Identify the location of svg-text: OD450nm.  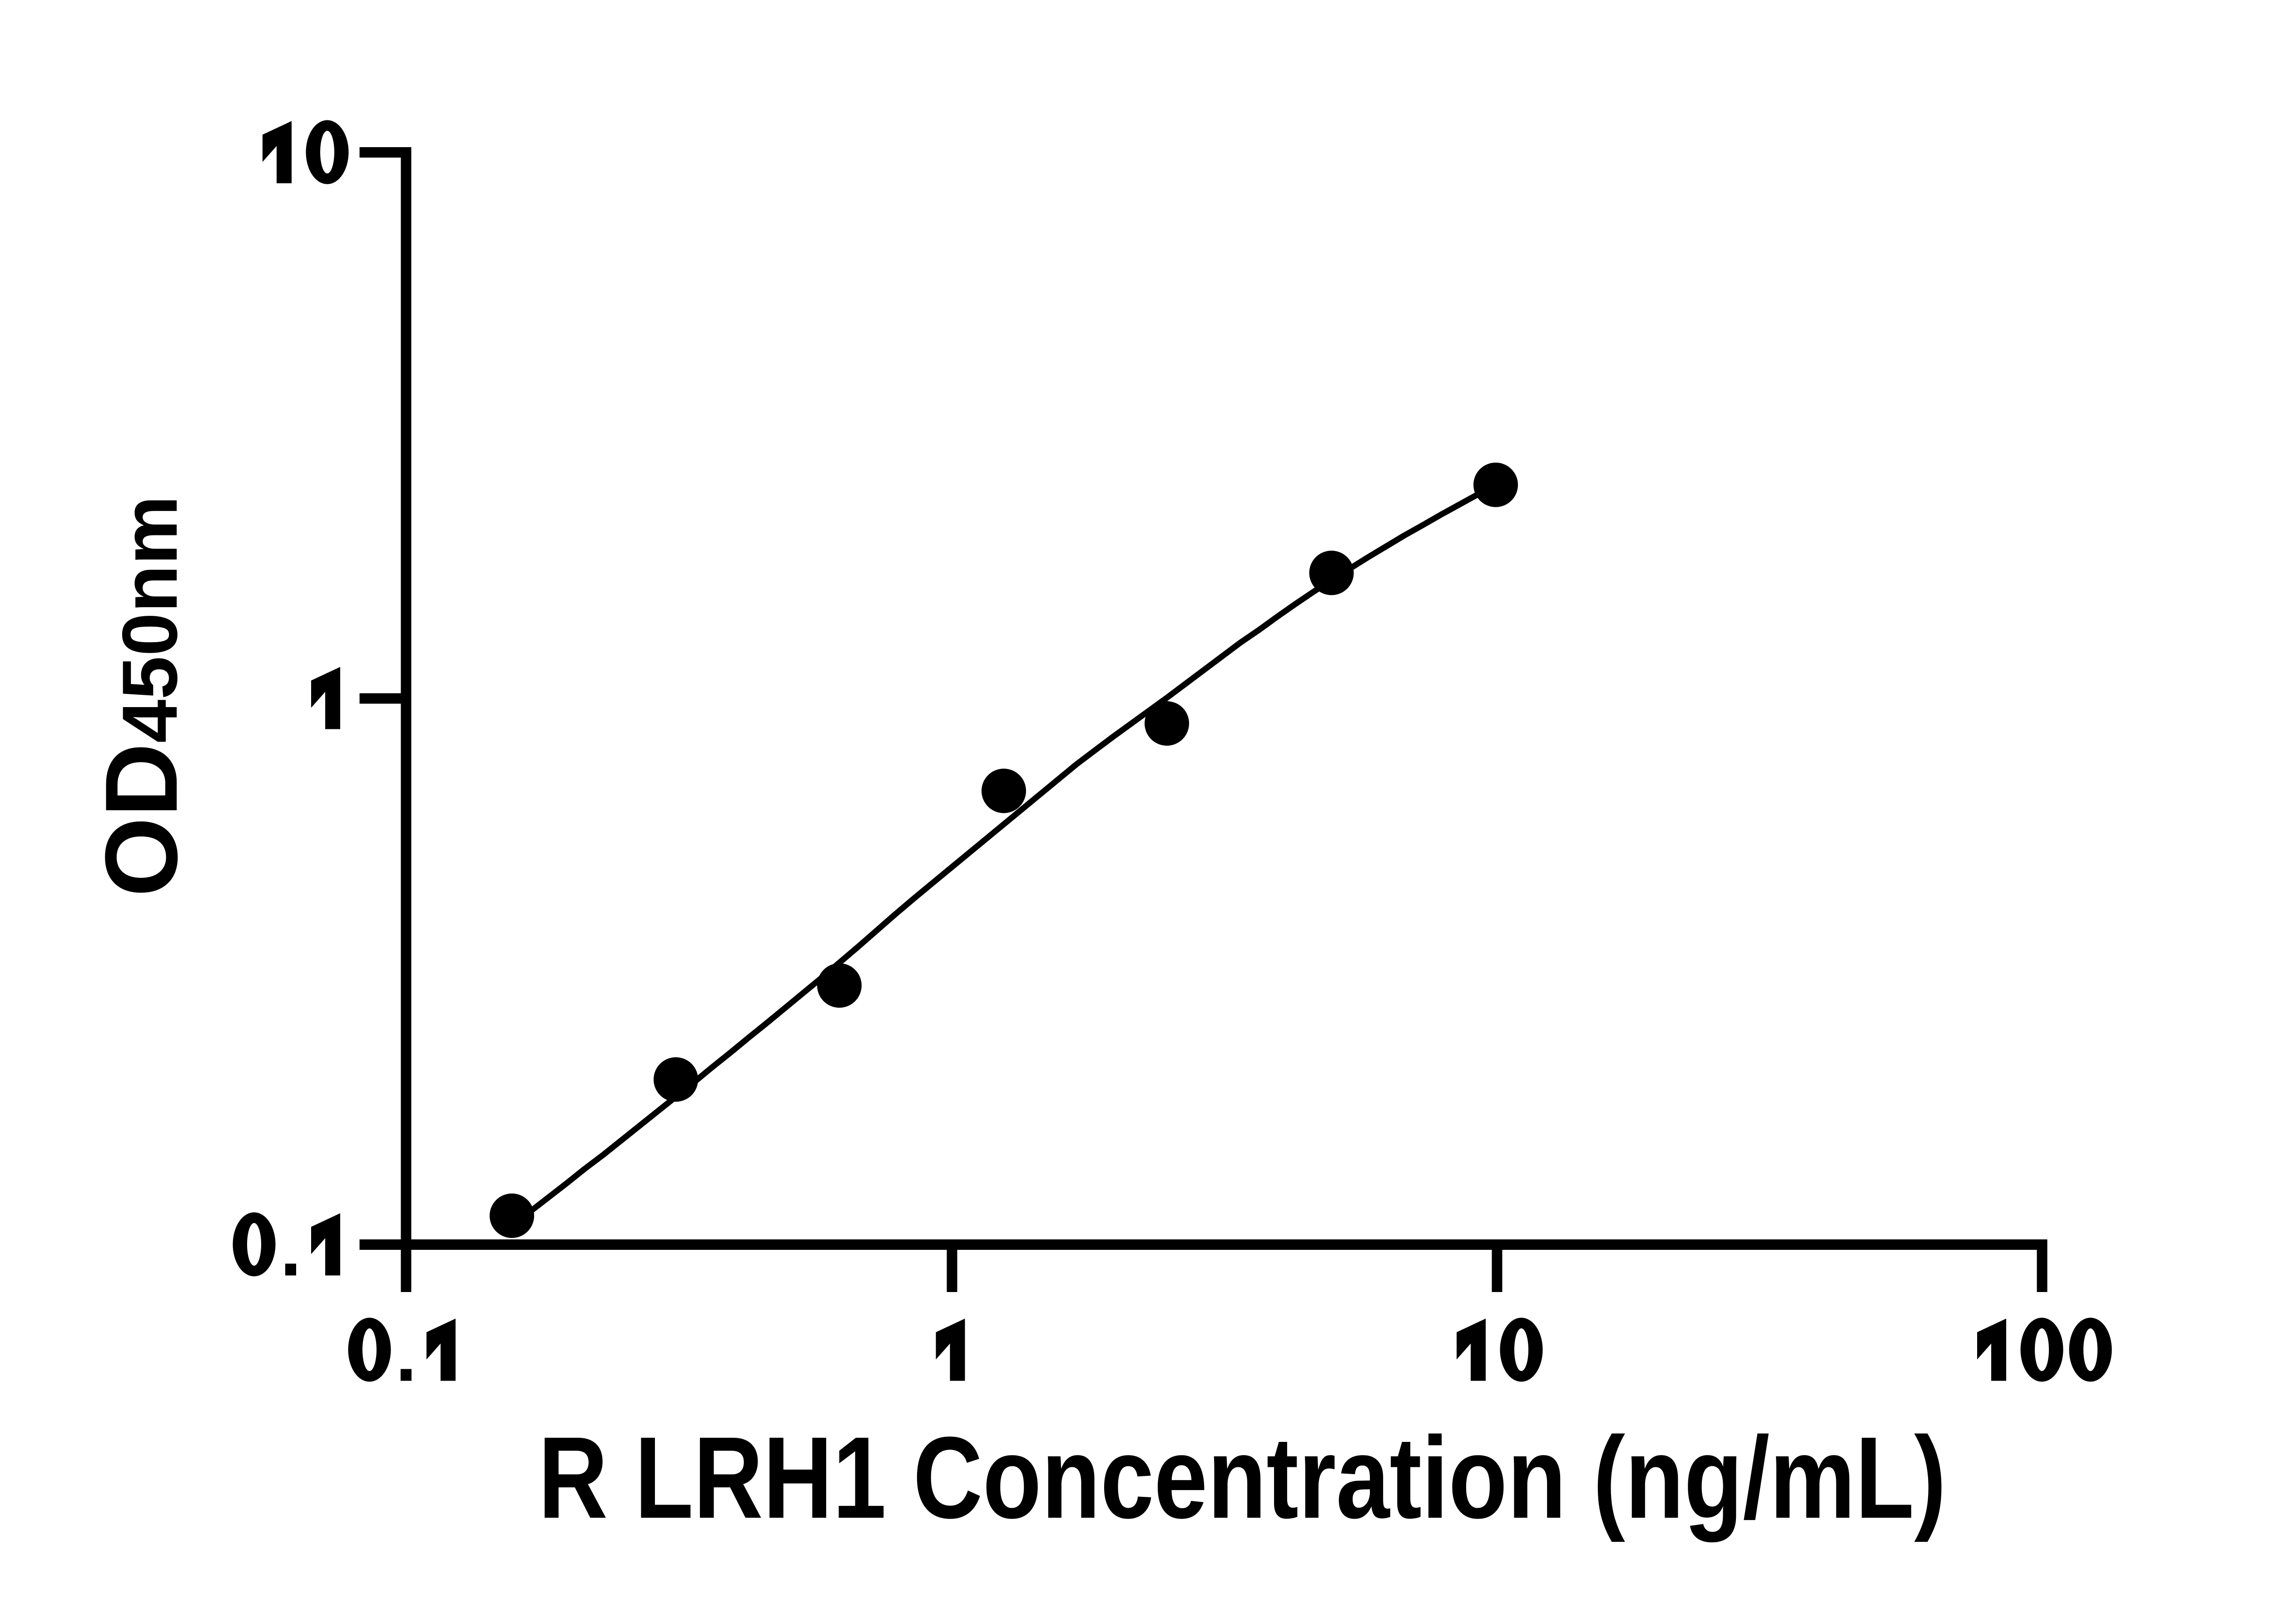
(141, 696).